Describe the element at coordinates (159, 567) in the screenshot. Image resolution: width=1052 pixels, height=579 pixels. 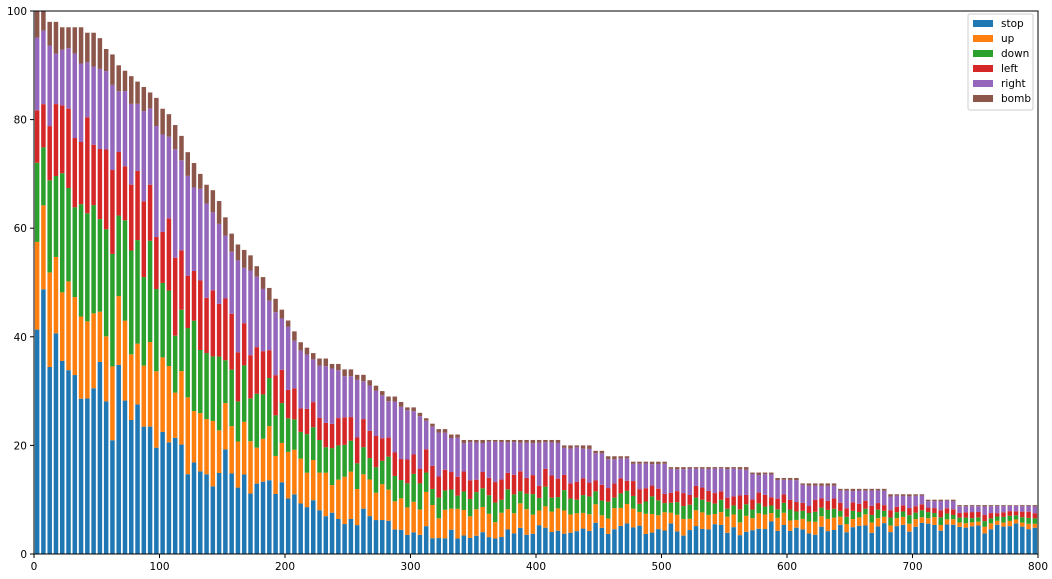
I see `x-tick-label: 100` at that location.